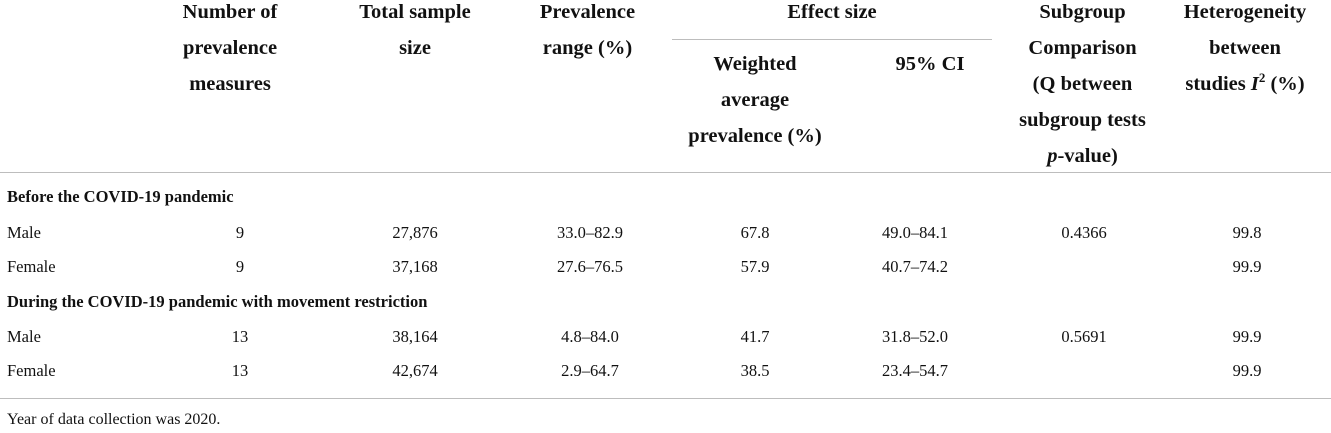 The image size is (1331, 433). Describe the element at coordinates (1084, 232) in the screenshot. I see `cell-subgroup-q: 0.4366` at that location.